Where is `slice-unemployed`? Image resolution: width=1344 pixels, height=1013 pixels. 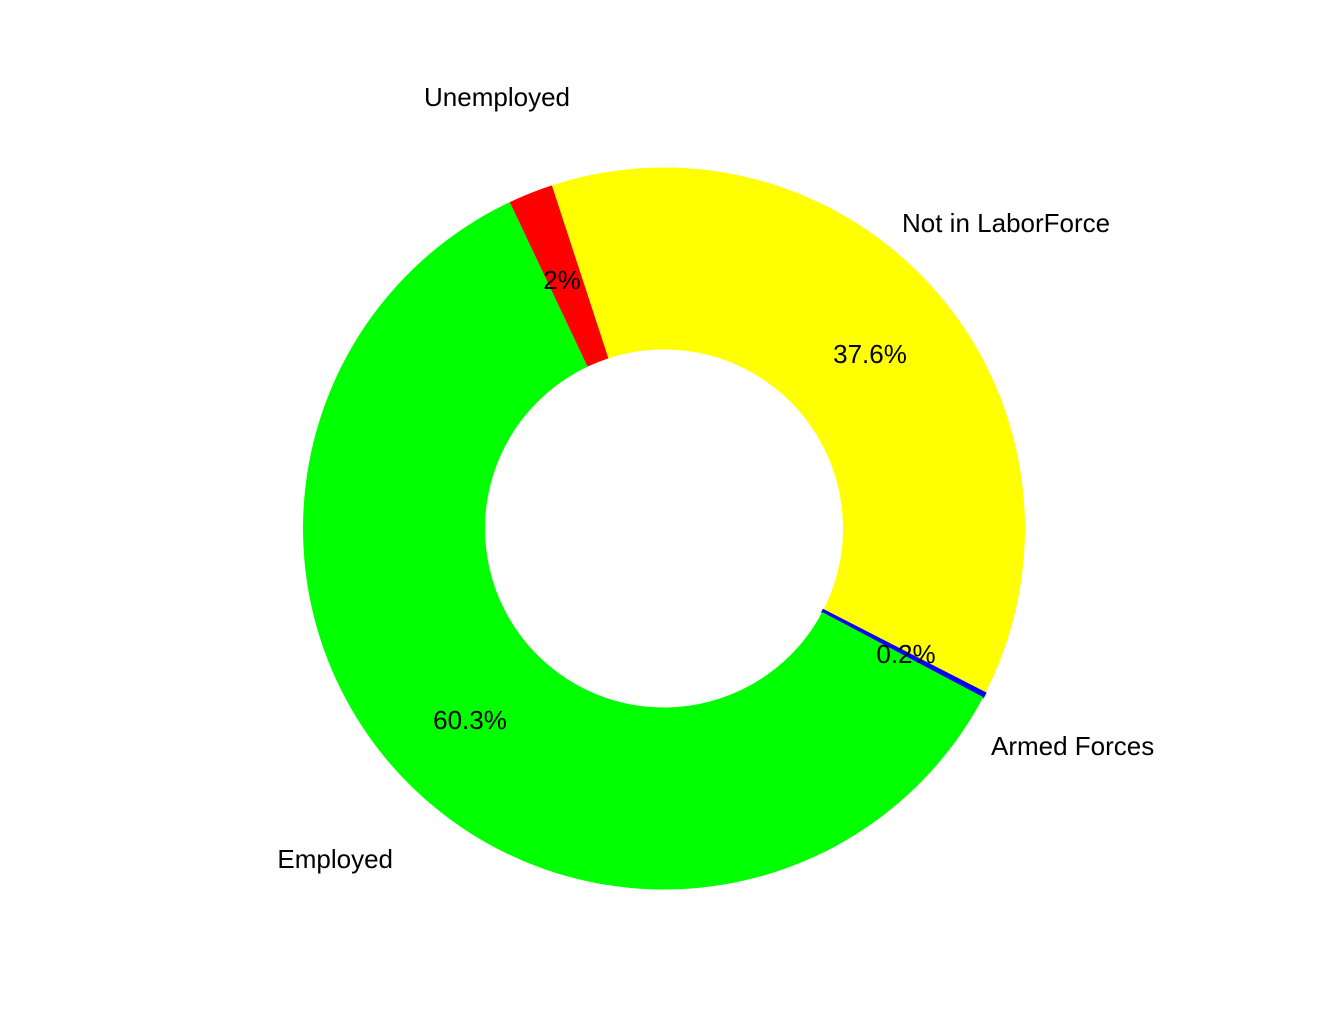 slice-unemployed is located at coordinates (559, 276).